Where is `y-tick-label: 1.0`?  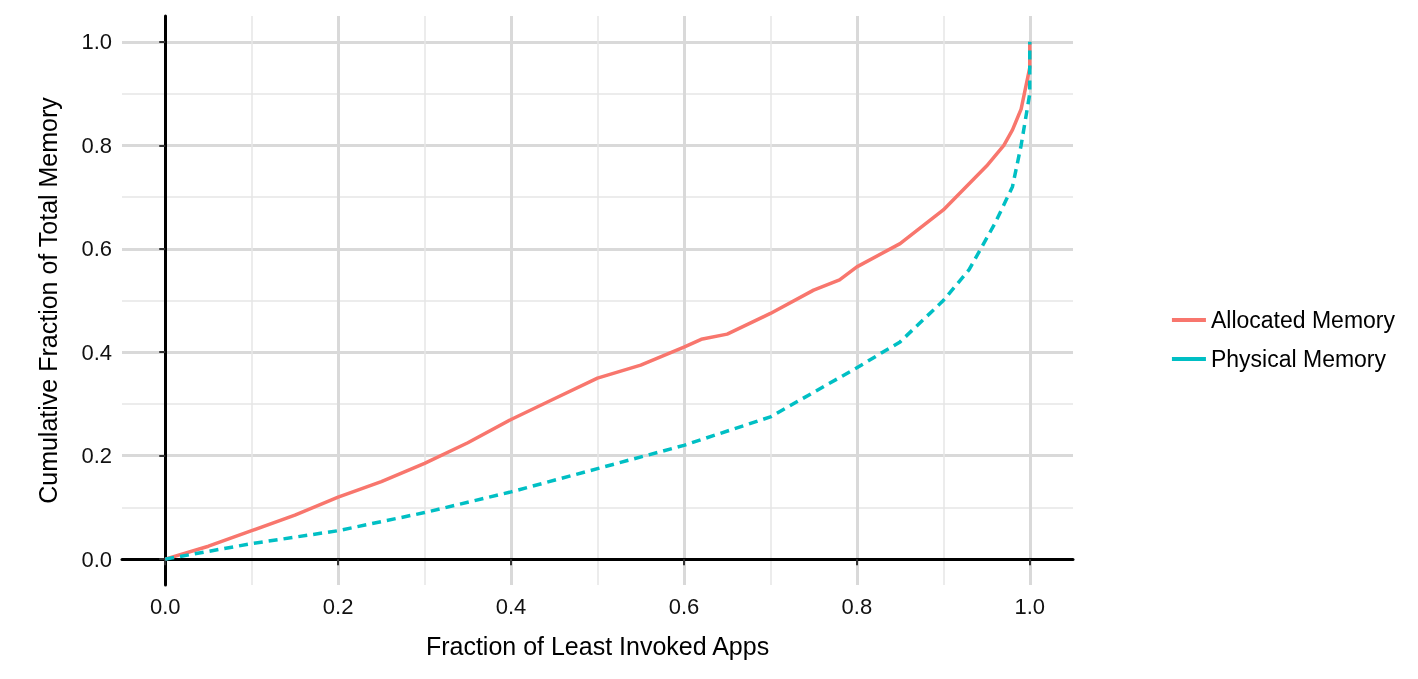 y-tick-label: 1.0 is located at coordinates (96, 42).